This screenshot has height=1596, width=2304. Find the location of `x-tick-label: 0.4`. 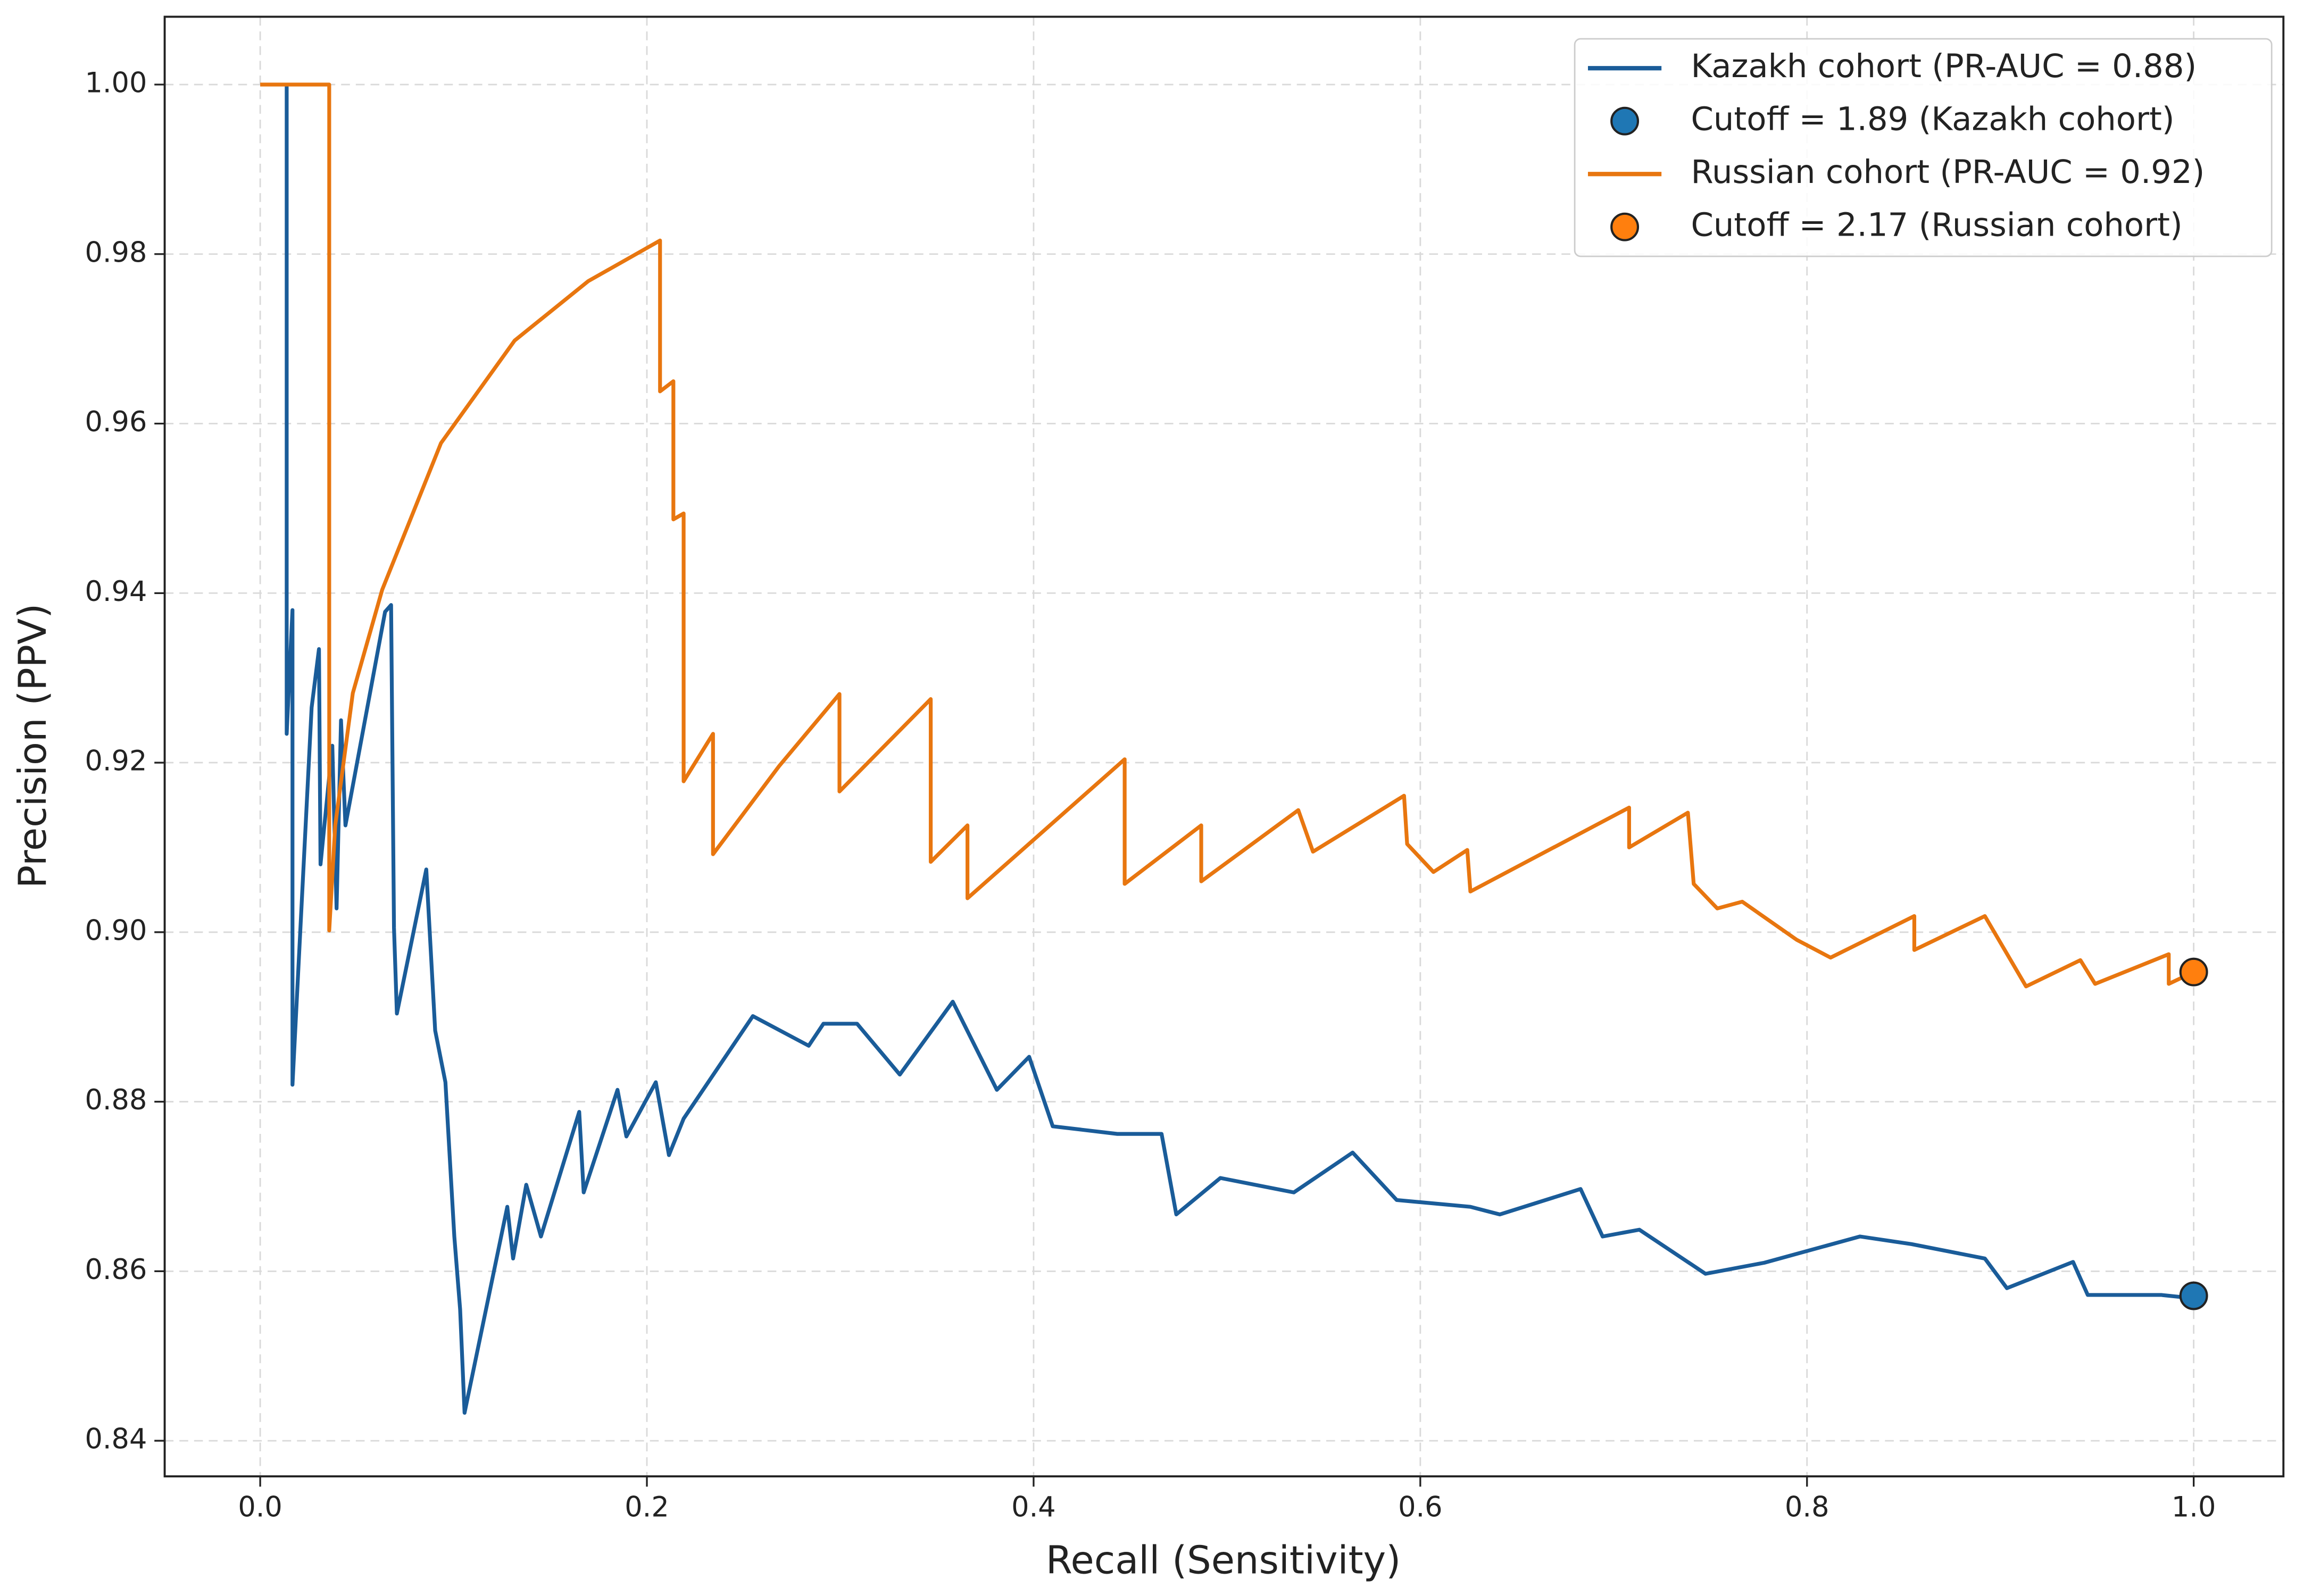

x-tick-label: 0.4 is located at coordinates (1033, 1507).